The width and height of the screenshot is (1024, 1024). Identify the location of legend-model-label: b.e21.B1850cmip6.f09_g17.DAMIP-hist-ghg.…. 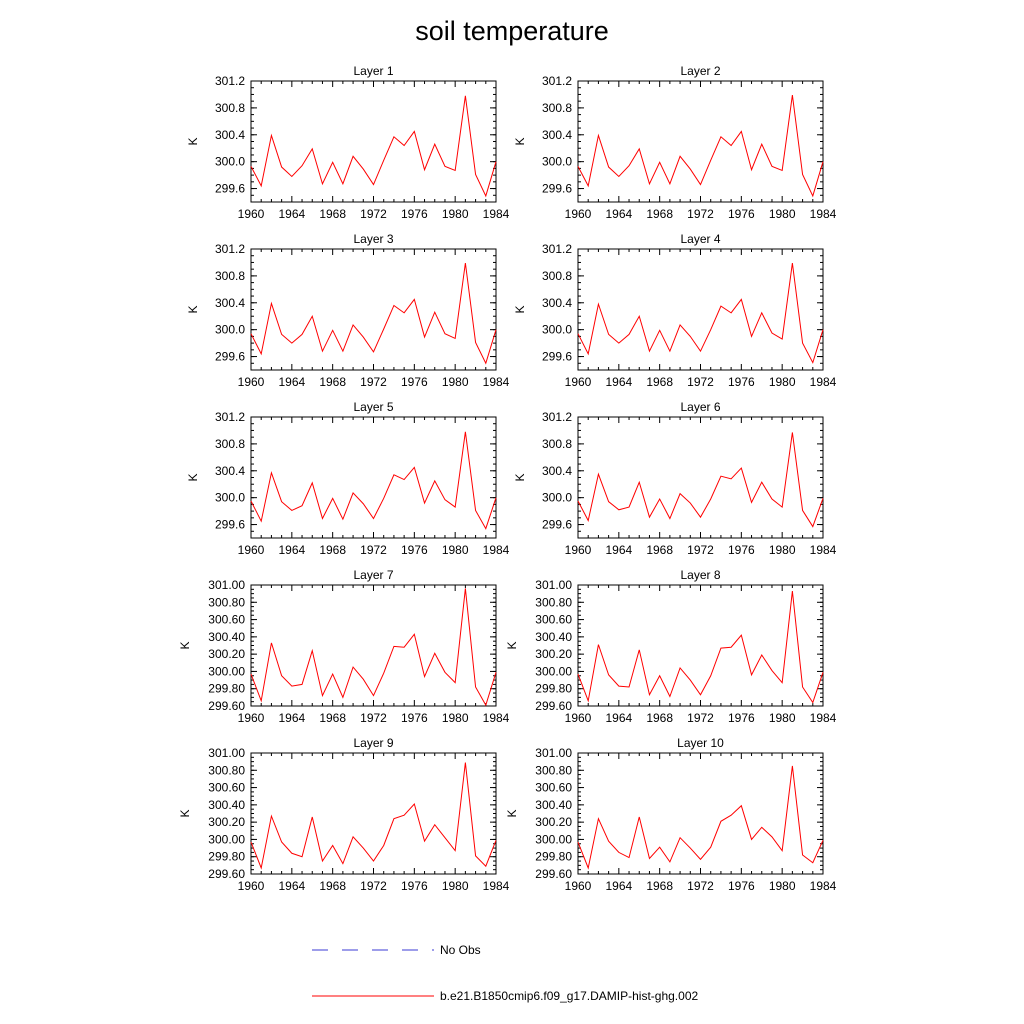
(569, 996).